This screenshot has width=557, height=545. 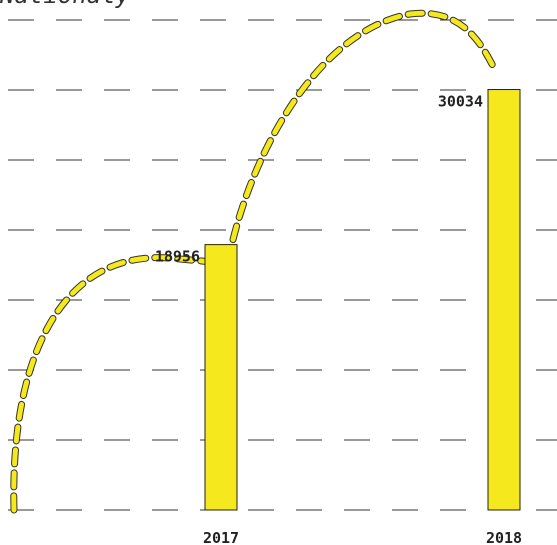 What do you see at coordinates (460, 102) in the screenshot?
I see `value-label: 30034` at bounding box center [460, 102].